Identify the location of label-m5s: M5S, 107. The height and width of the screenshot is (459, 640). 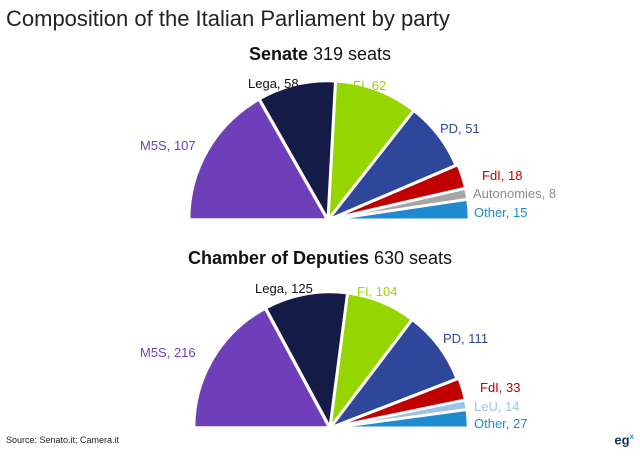
(168, 145).